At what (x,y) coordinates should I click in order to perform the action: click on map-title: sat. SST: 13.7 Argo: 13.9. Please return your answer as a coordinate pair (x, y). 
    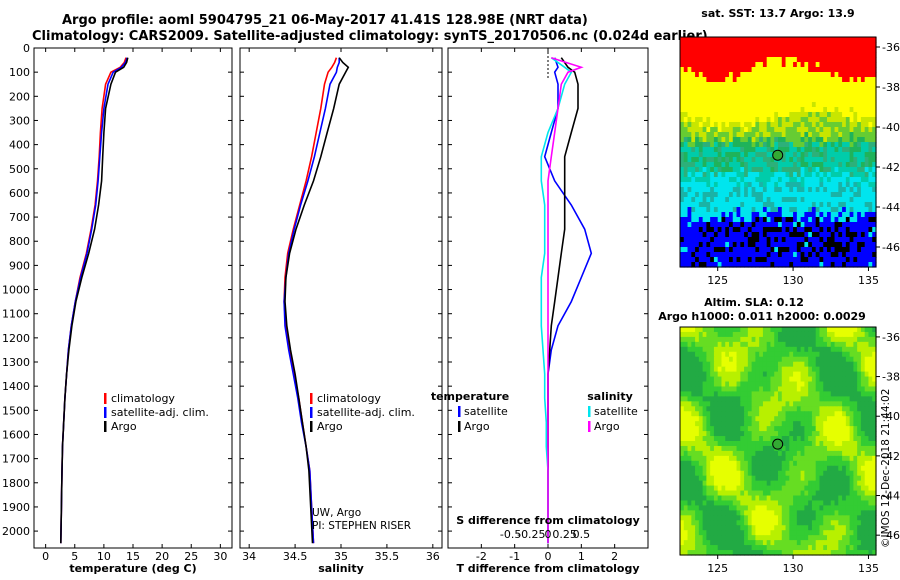
    Looking at the image, I should click on (777, 13).